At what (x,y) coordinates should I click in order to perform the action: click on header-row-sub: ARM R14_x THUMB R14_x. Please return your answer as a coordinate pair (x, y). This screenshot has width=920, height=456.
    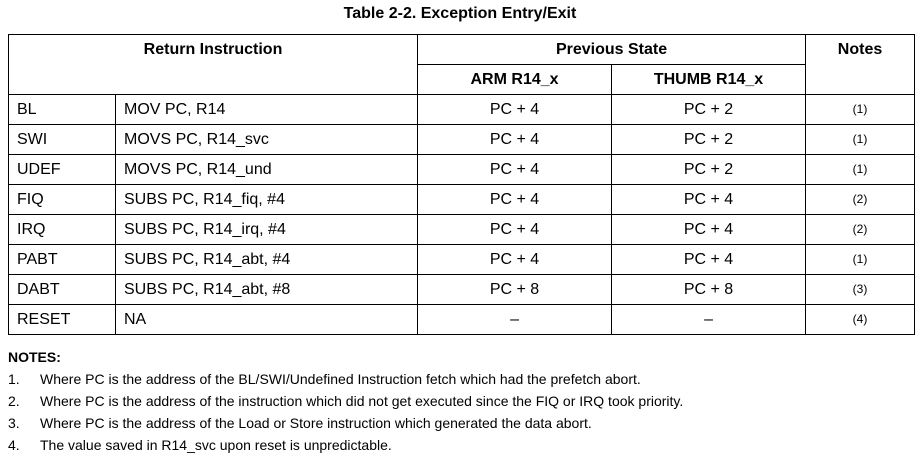
    Looking at the image, I should click on (462, 79).